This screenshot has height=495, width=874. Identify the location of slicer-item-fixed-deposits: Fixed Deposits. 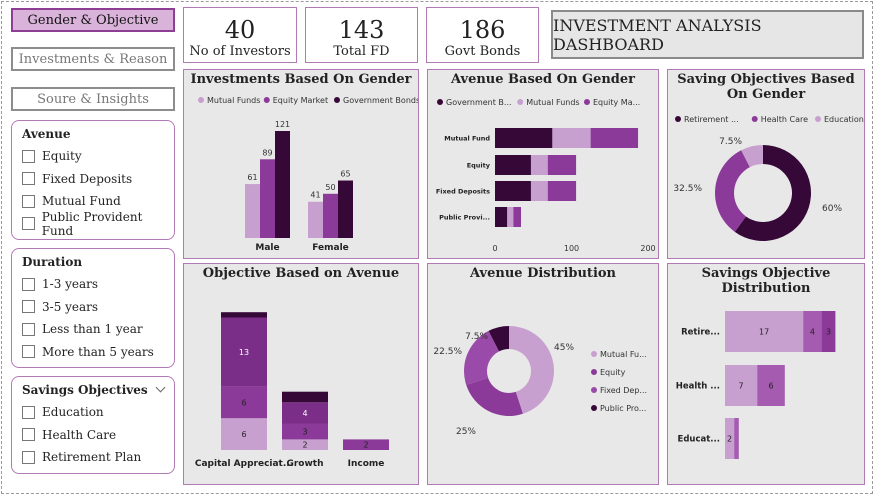
(98, 179).